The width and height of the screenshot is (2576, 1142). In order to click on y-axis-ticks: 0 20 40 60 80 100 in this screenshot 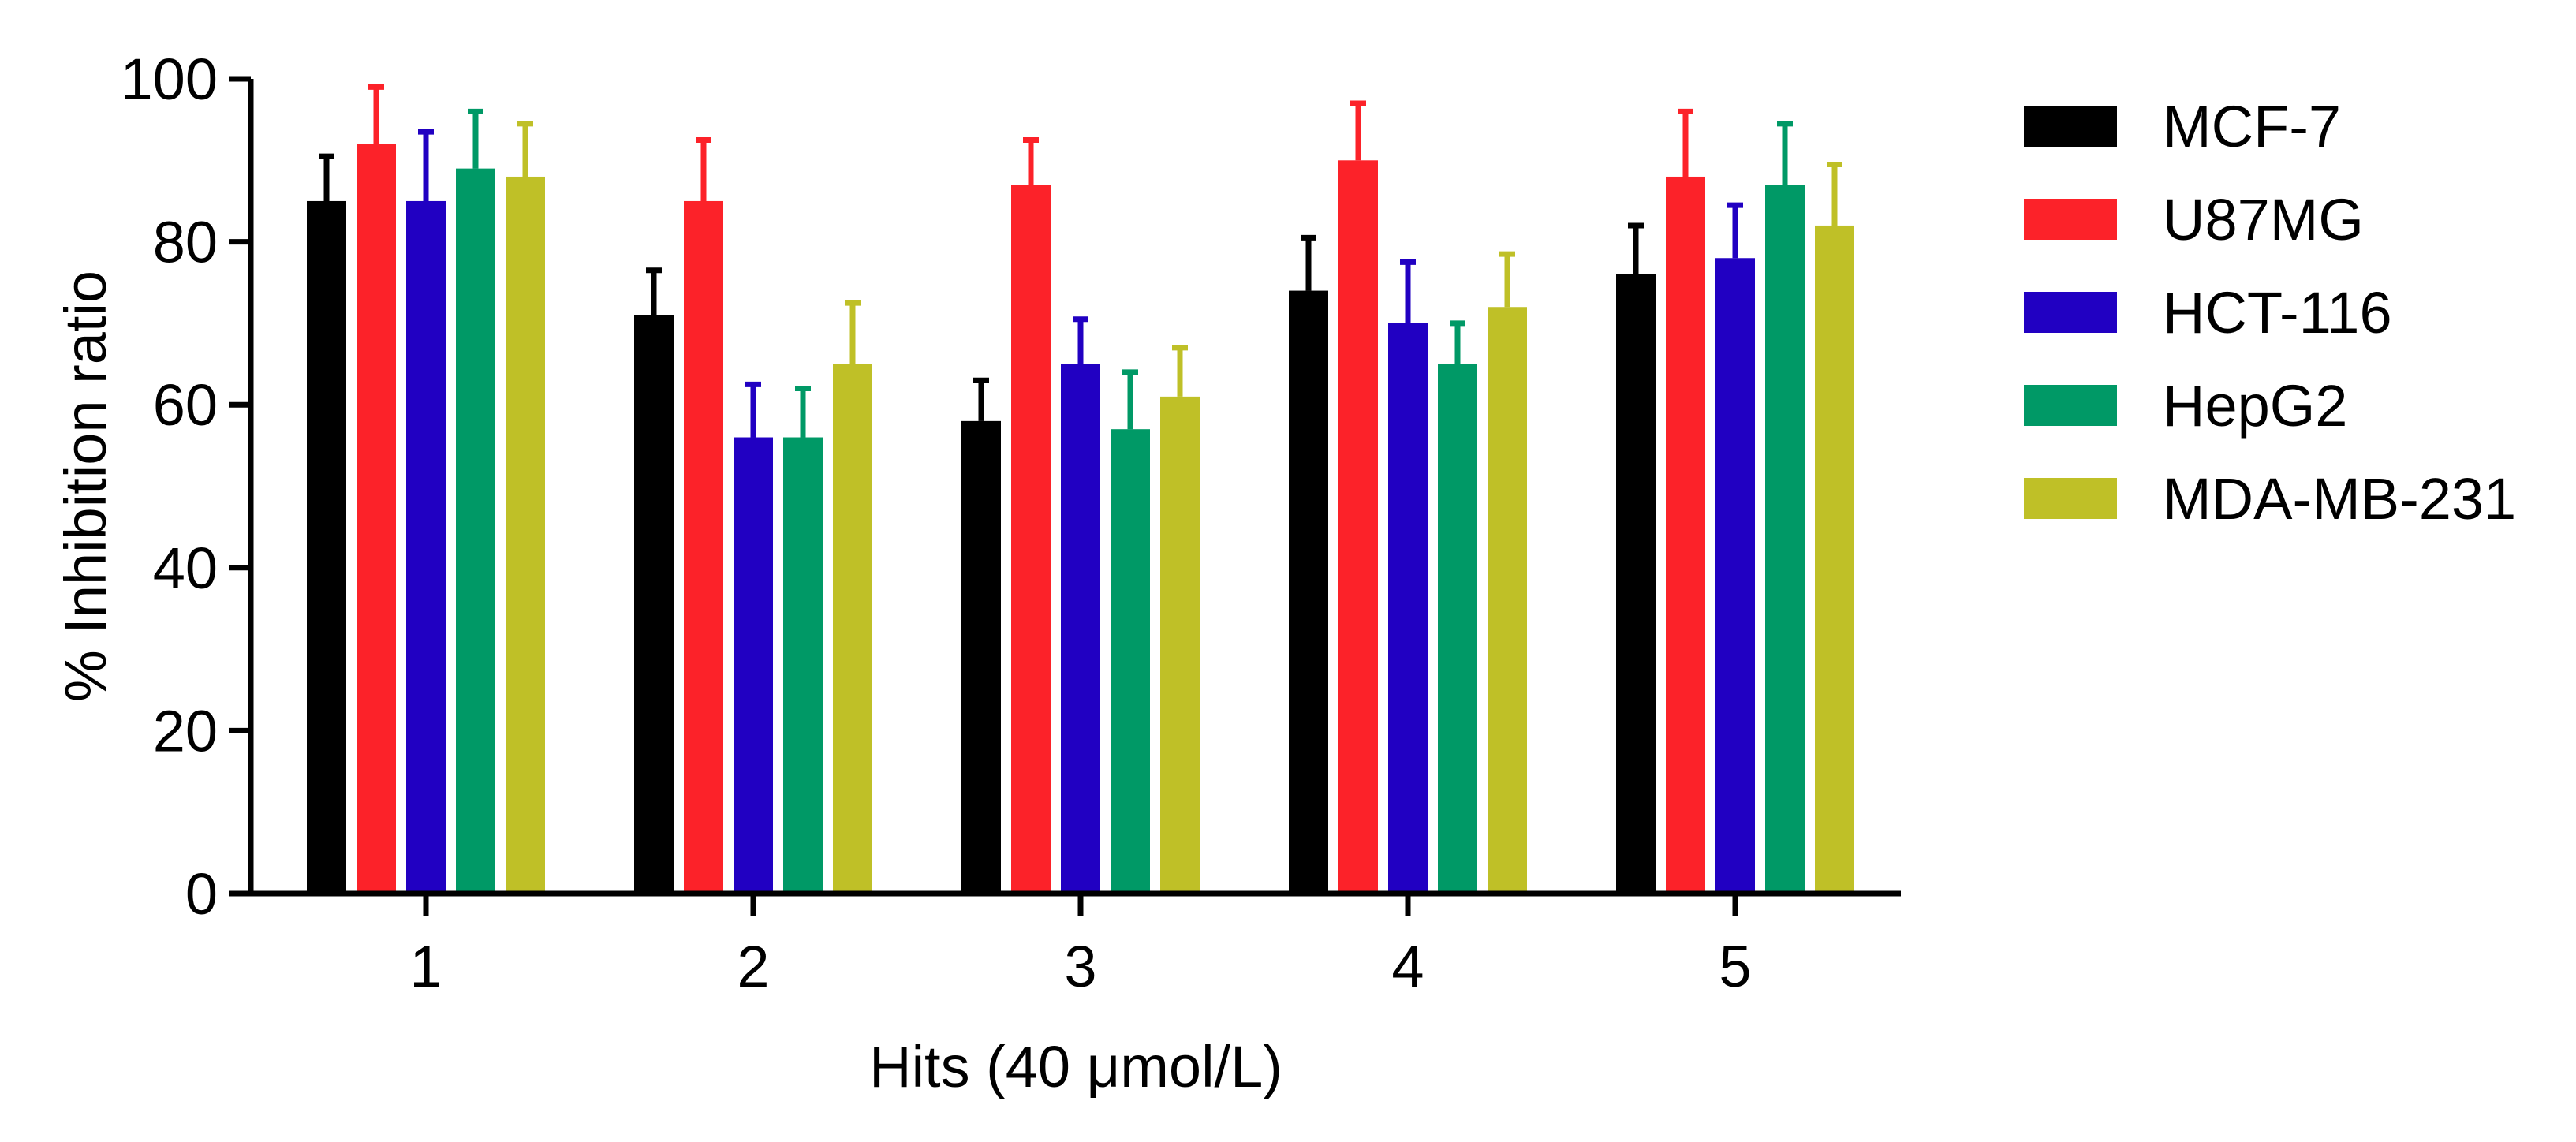, I will do `click(186, 487)`.